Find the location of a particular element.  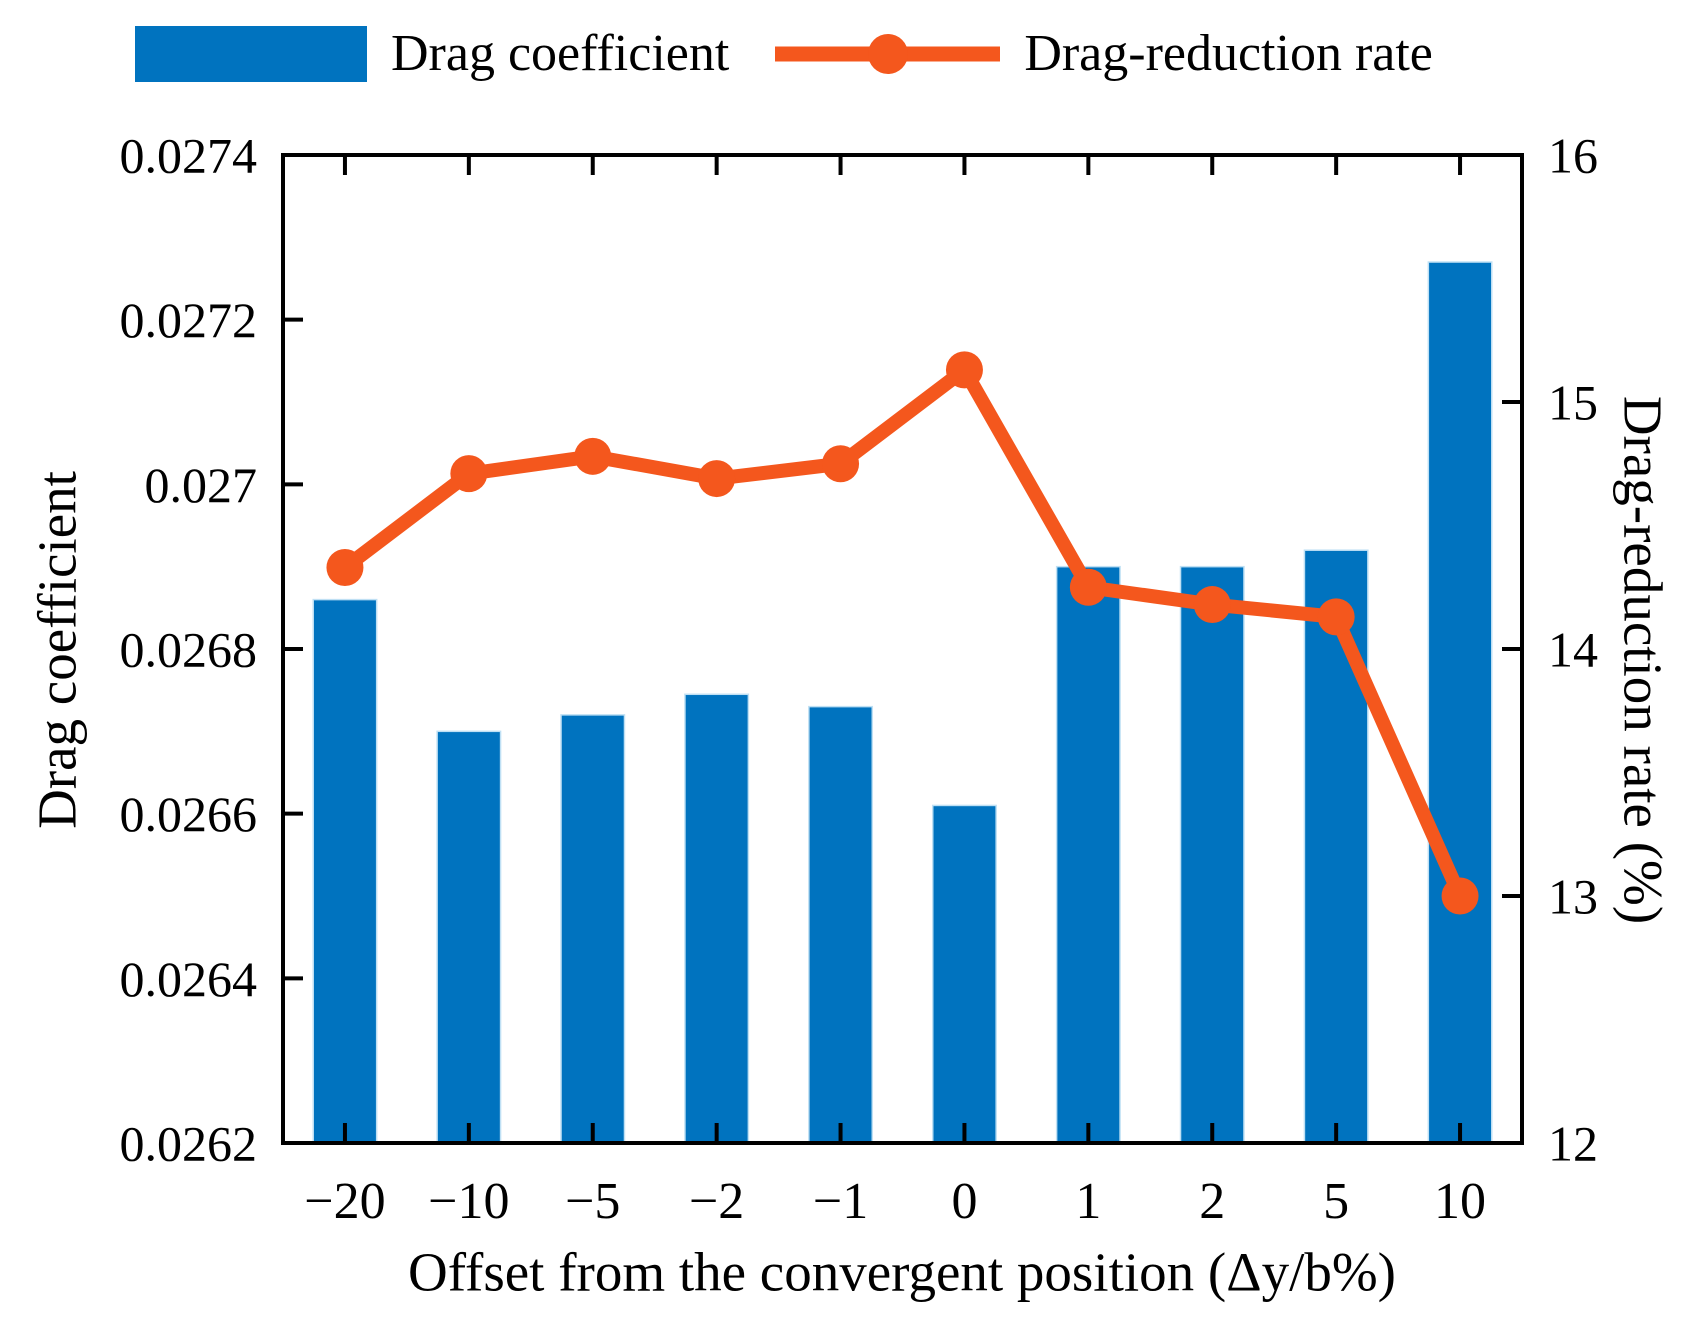

tick-label: 0.0266 is located at coordinates (189, 814).